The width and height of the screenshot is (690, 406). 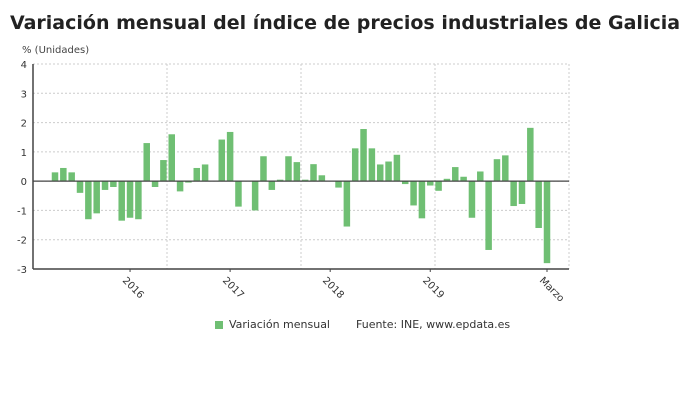 I want to click on y-tick-label: -1, so click(x=22, y=211).